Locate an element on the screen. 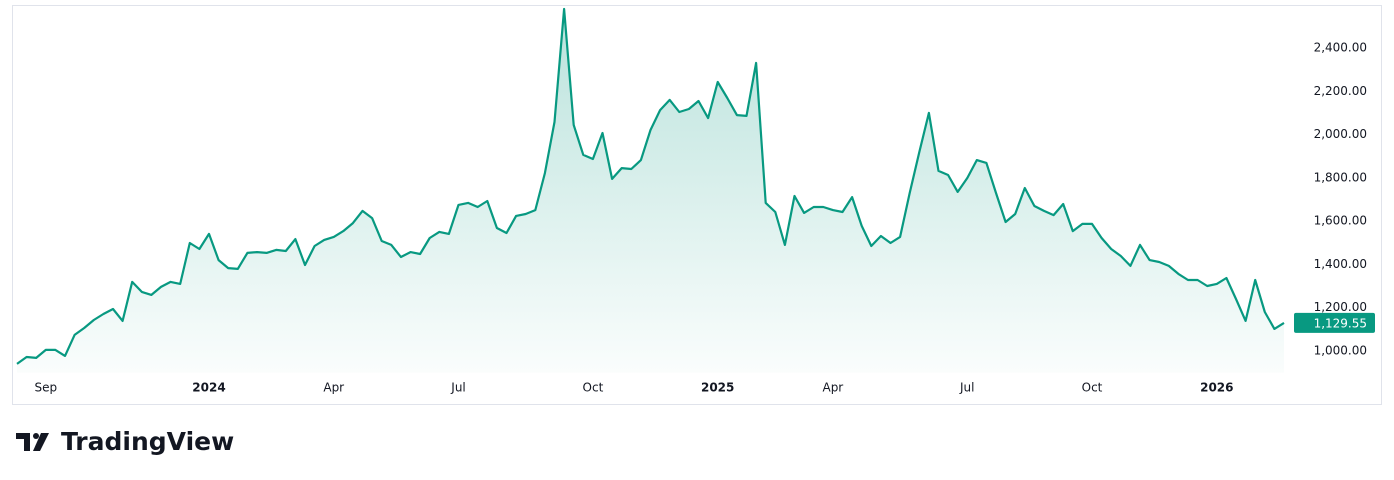 Image resolution: width=1394 pixels, height=480 pixels. x-tick-label: 2024 is located at coordinates (208, 388).